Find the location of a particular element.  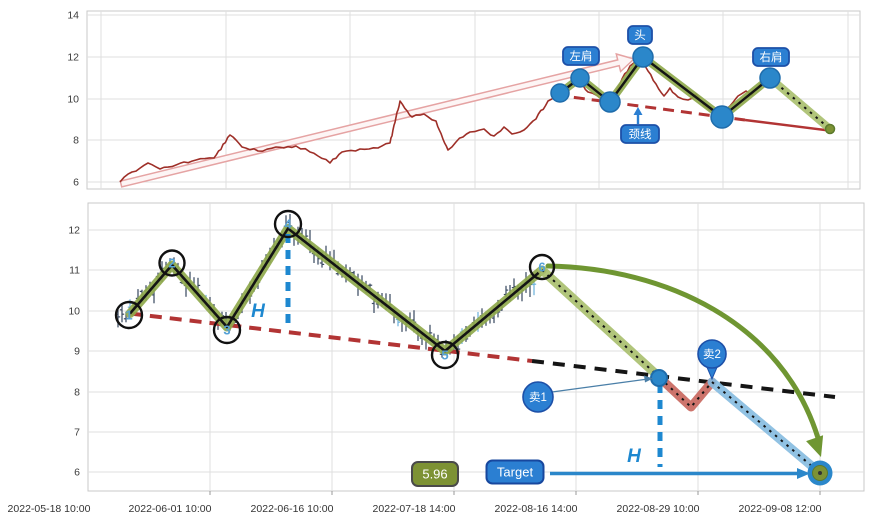

target-arrowhead is located at coordinates (803, 473).